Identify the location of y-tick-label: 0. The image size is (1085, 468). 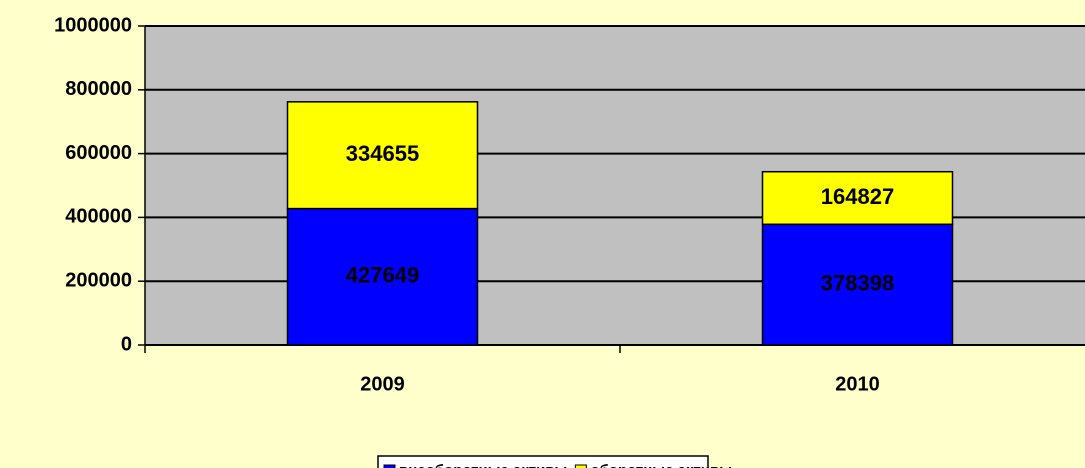
(126, 344).